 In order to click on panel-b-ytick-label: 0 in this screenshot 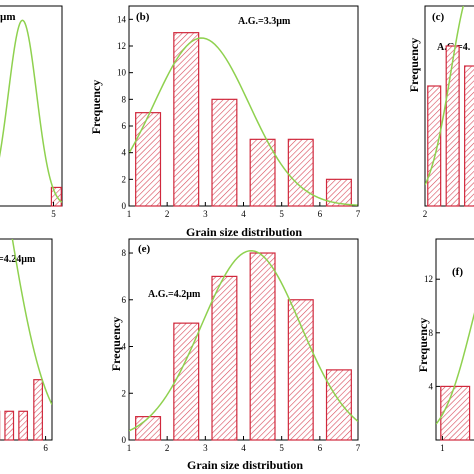, I will do `click(124, 206)`.